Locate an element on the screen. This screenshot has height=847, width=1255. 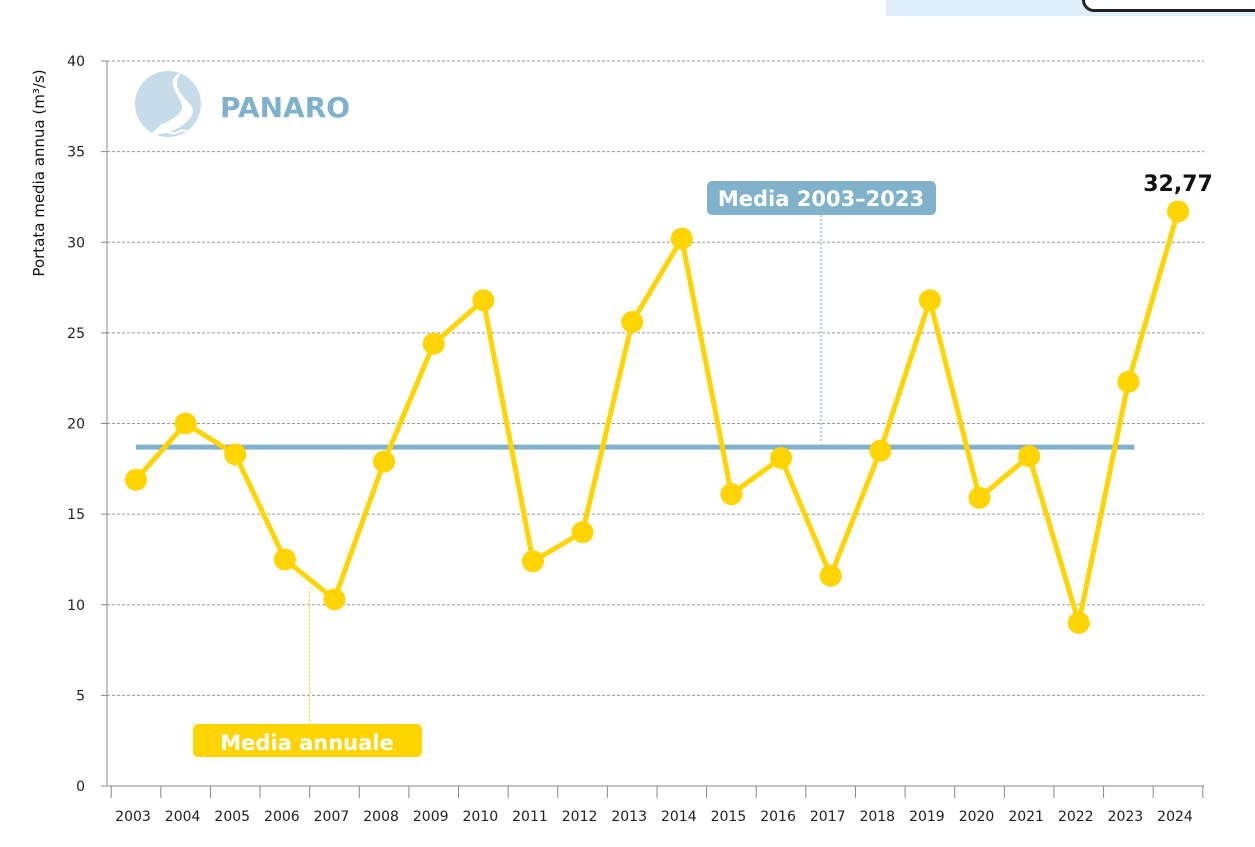
x-tick-label: 2011 is located at coordinates (530, 817).